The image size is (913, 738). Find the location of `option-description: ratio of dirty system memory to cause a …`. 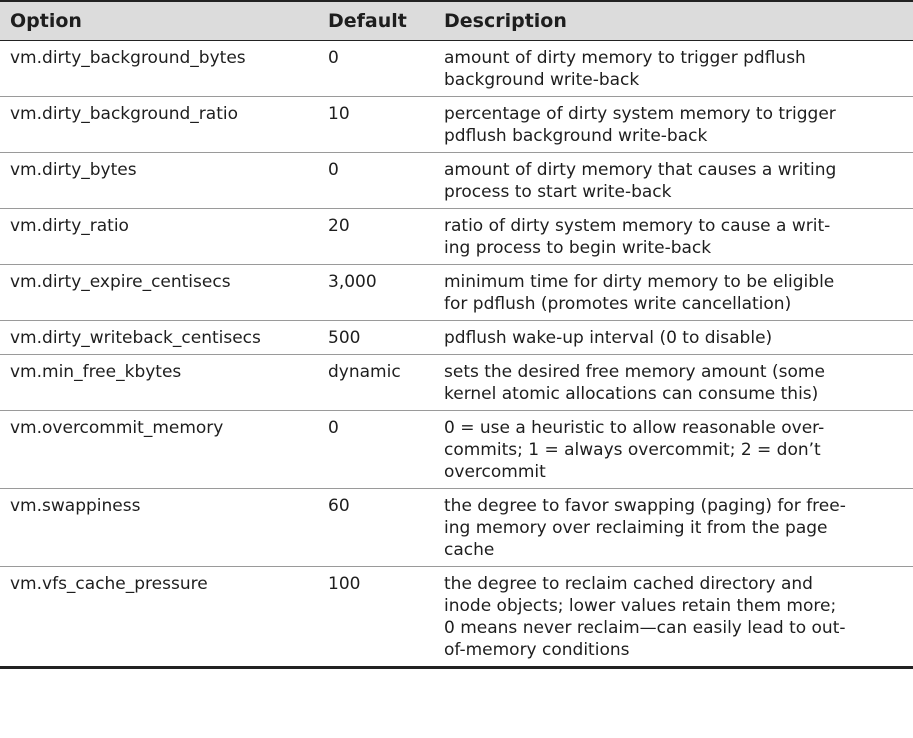

option-description: ratio of dirty system memory to cause a … is located at coordinates (674, 236).